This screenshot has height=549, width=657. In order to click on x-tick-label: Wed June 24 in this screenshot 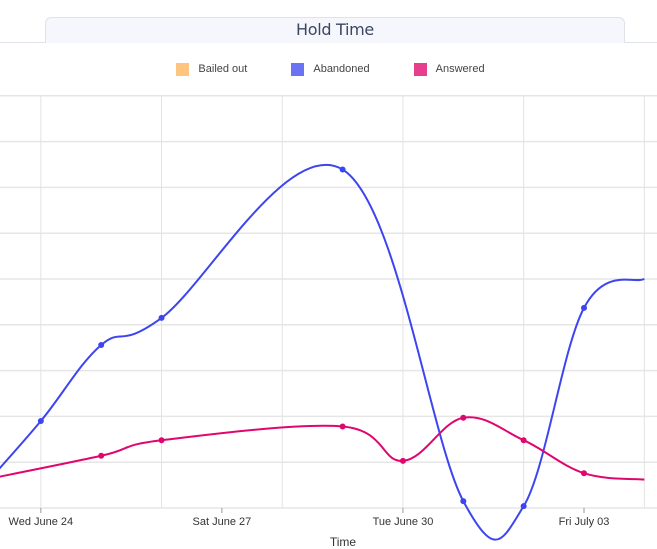, I will do `click(41, 522)`.